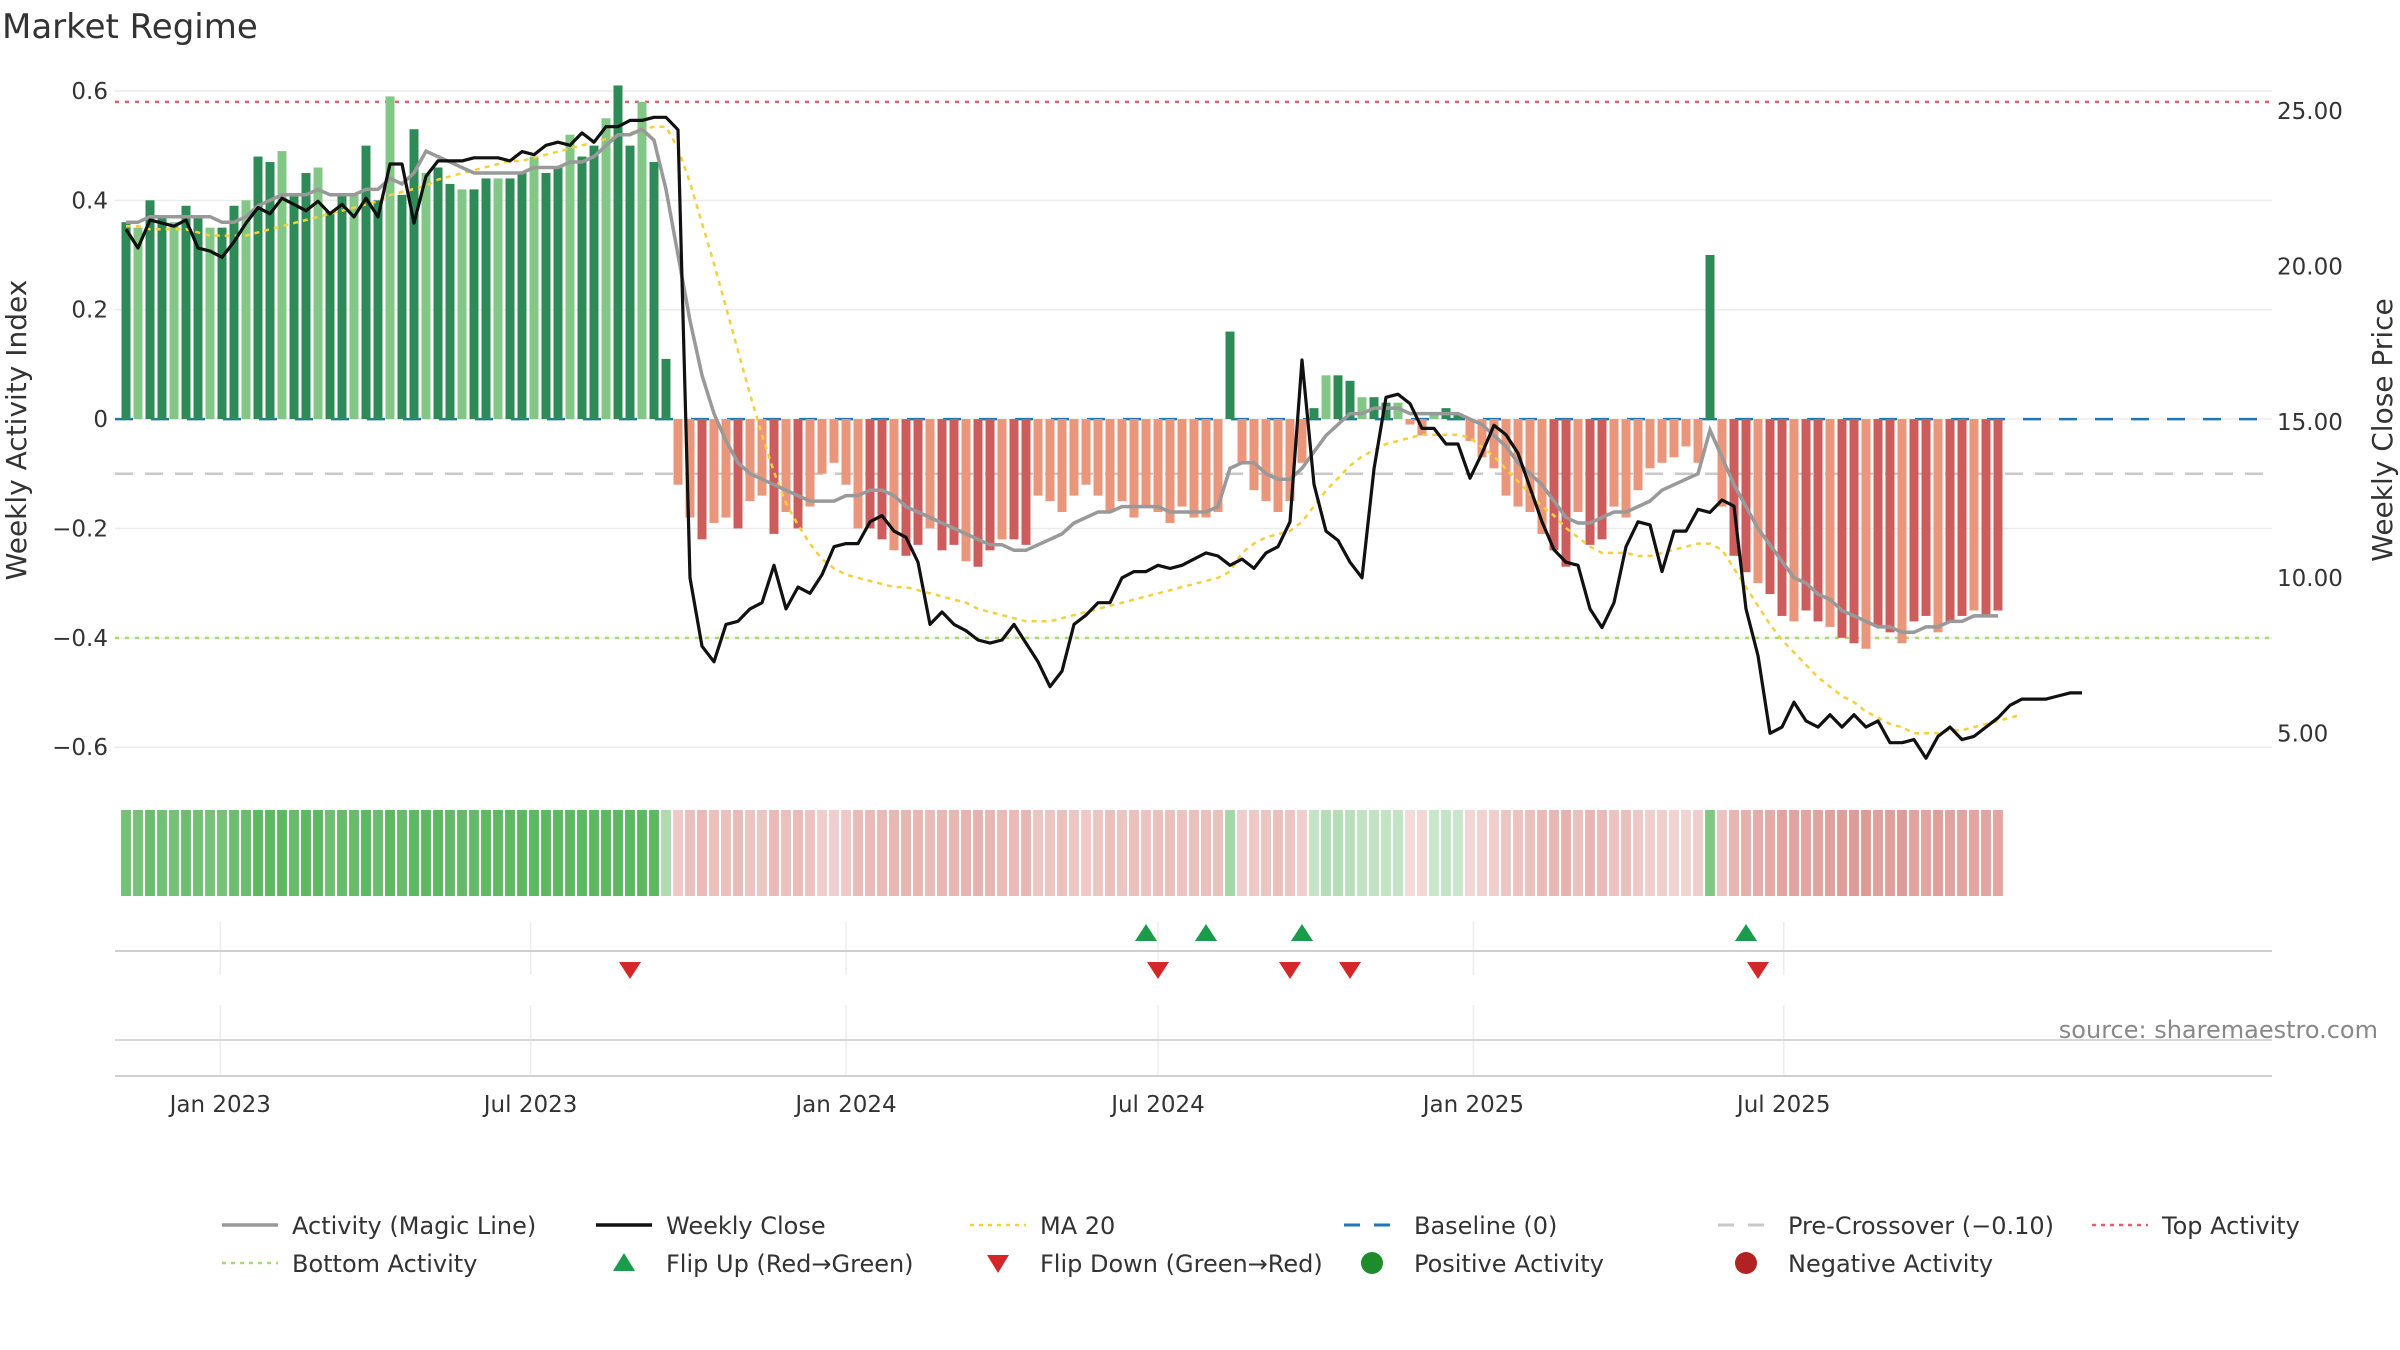 The width and height of the screenshot is (2400, 1350). Describe the element at coordinates (1077, 1226) in the screenshot. I see `legend-label: MA 20` at that location.